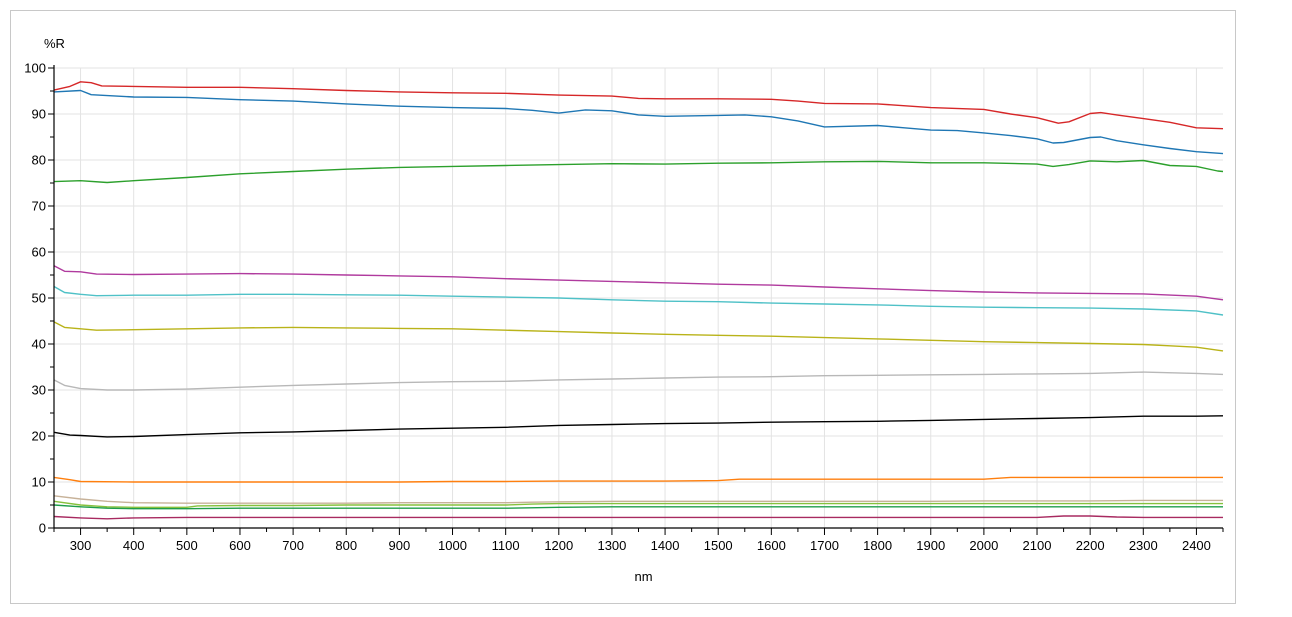  I want to click on x-tick-label: 500, so click(187, 545).